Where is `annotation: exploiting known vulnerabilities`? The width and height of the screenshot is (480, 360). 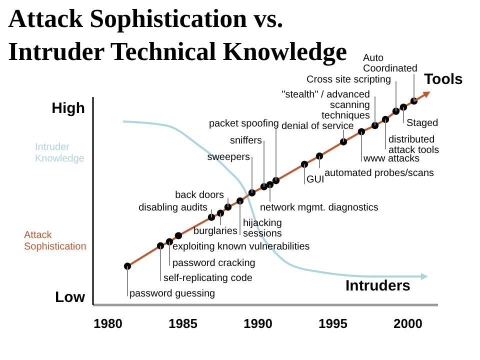
annotation: exploiting known vulnerabilities is located at coordinates (241, 246).